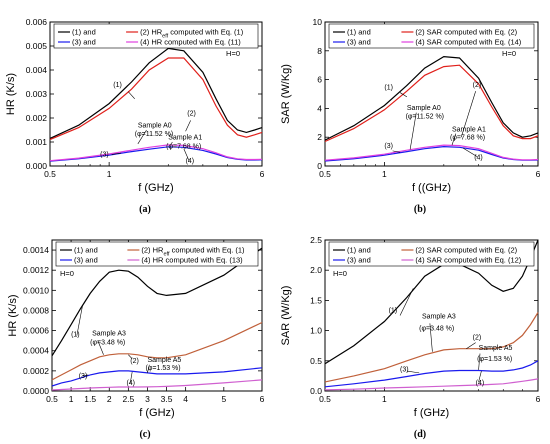 The width and height of the screenshot is (550, 444). What do you see at coordinates (466, 250) in the screenshot?
I see `legend-label-2: (2) SAR computed with Eq. (2)` at bounding box center [466, 250].